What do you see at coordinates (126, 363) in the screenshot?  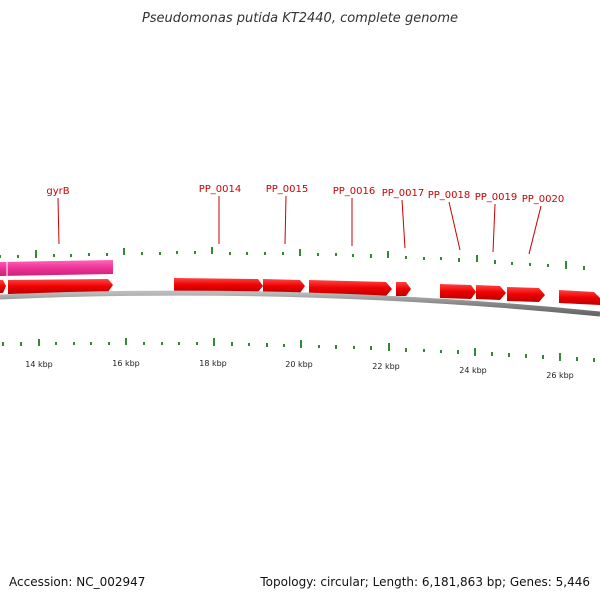 I see `kbp-label-16: 16 kbp` at bounding box center [126, 363].